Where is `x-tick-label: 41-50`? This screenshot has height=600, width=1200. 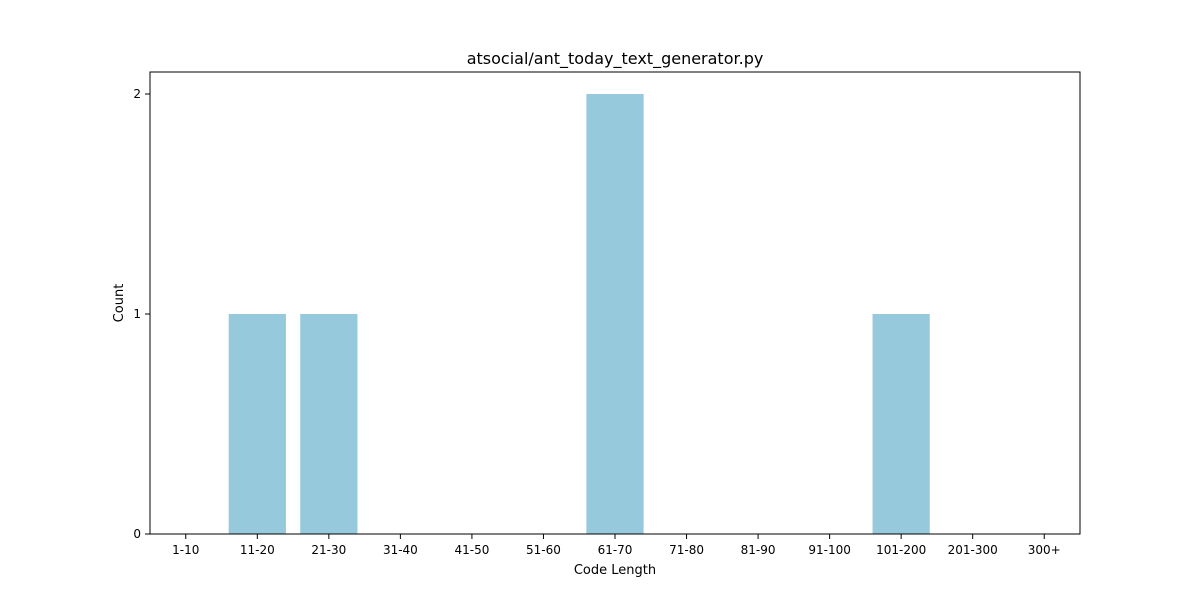
x-tick-label: 41-50 is located at coordinates (471, 550).